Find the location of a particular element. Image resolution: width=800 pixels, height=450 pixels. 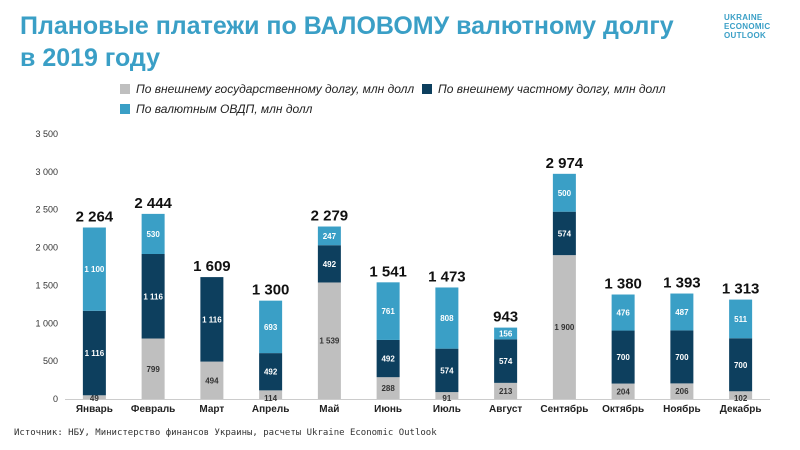

y-tick-label: 2 000 is located at coordinates (46, 248).